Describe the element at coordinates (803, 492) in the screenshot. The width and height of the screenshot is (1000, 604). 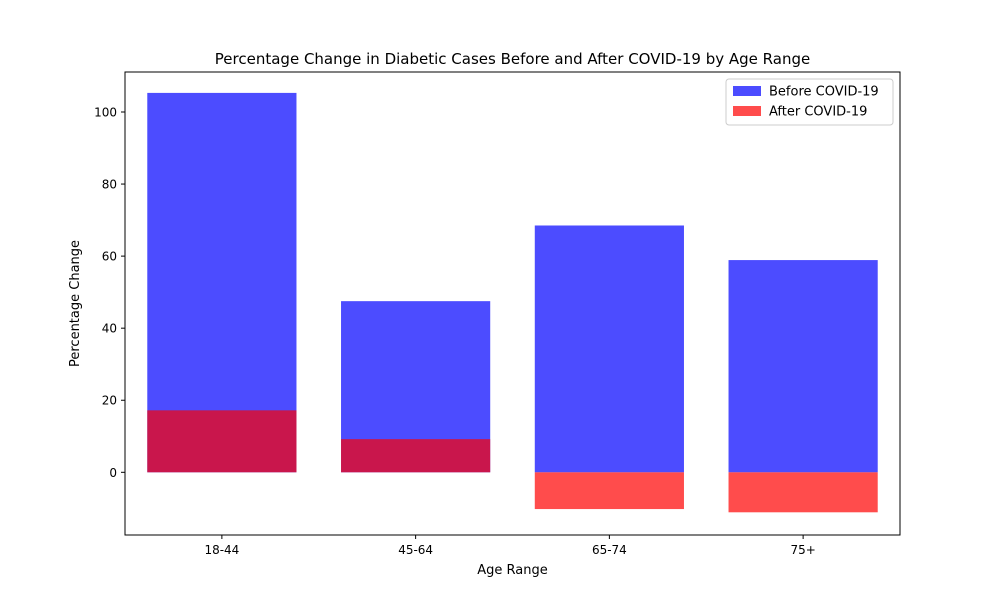
I see `bar-after-75+` at that location.